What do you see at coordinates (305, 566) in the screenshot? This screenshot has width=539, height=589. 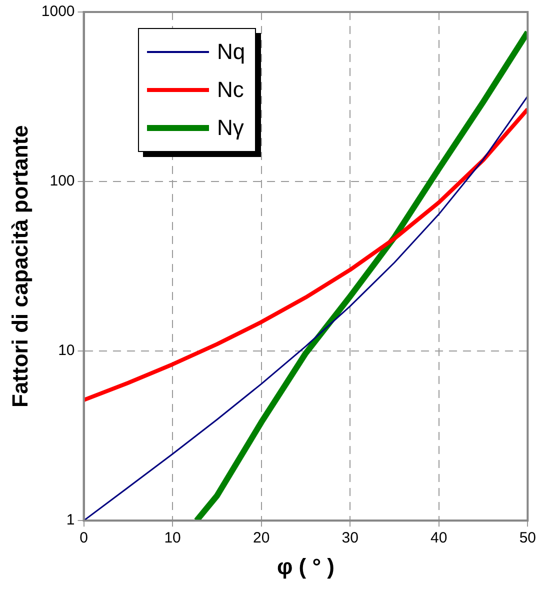 I see `x-axis-title: φ ( ° )` at bounding box center [305, 566].